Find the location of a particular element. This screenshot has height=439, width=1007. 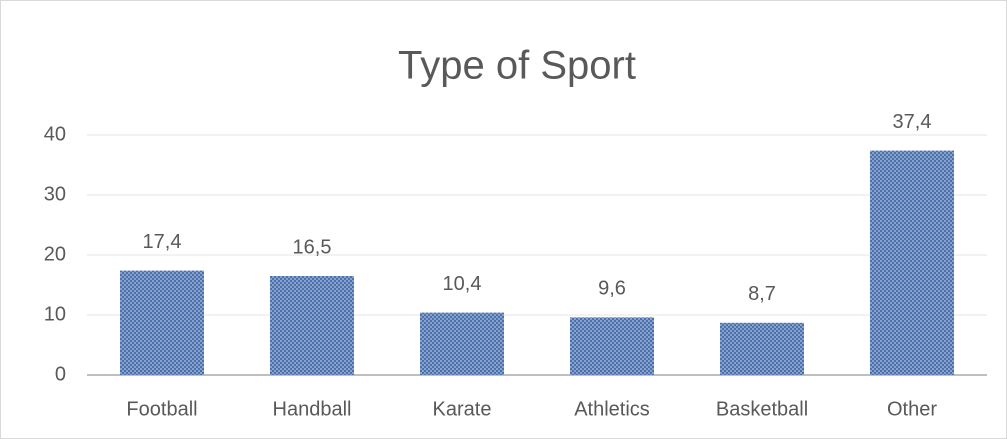

x-tick-label: Handball is located at coordinates (312, 409).